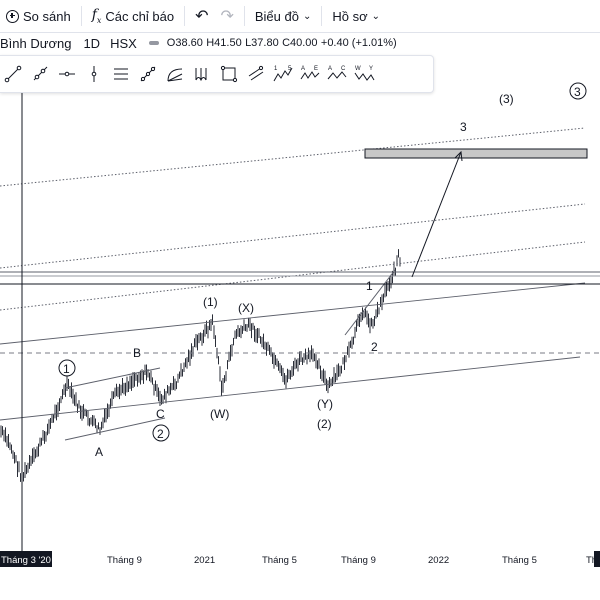 The height and width of the screenshot is (600, 600). I want to click on wave-label-b: B, so click(137, 353).